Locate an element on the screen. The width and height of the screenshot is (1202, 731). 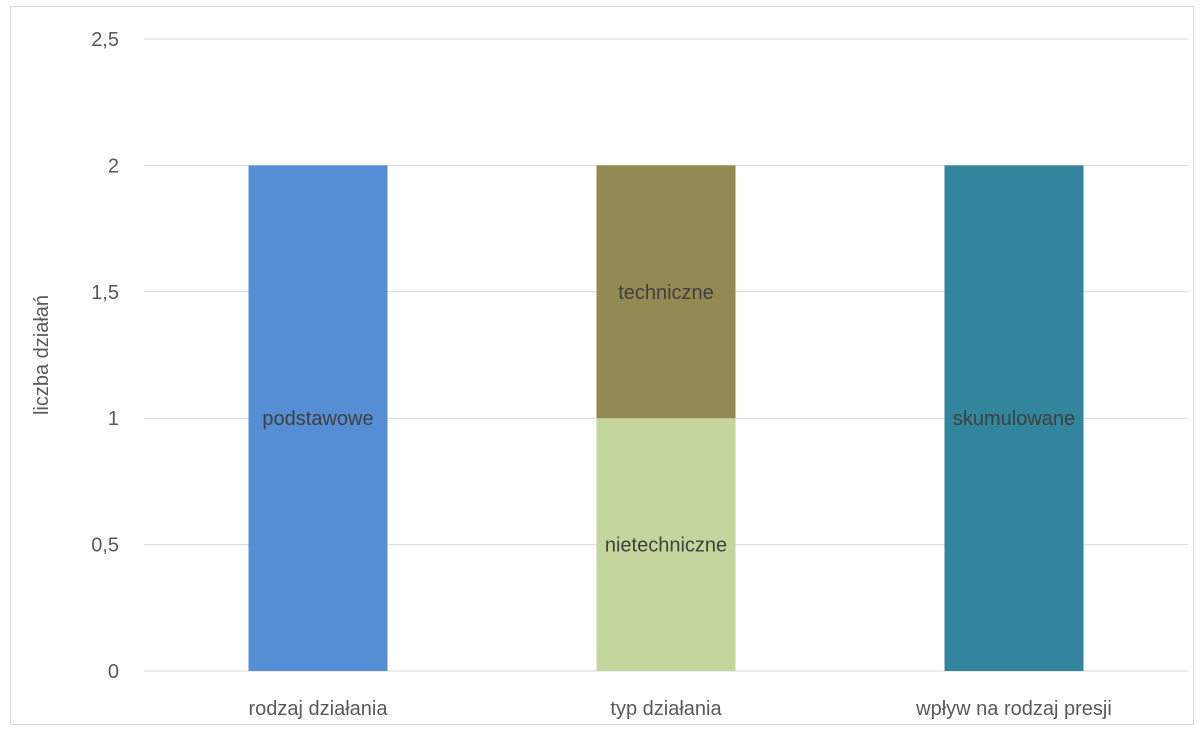
x-tick-label: wpływ na rodzaj presji is located at coordinates (1013, 709).